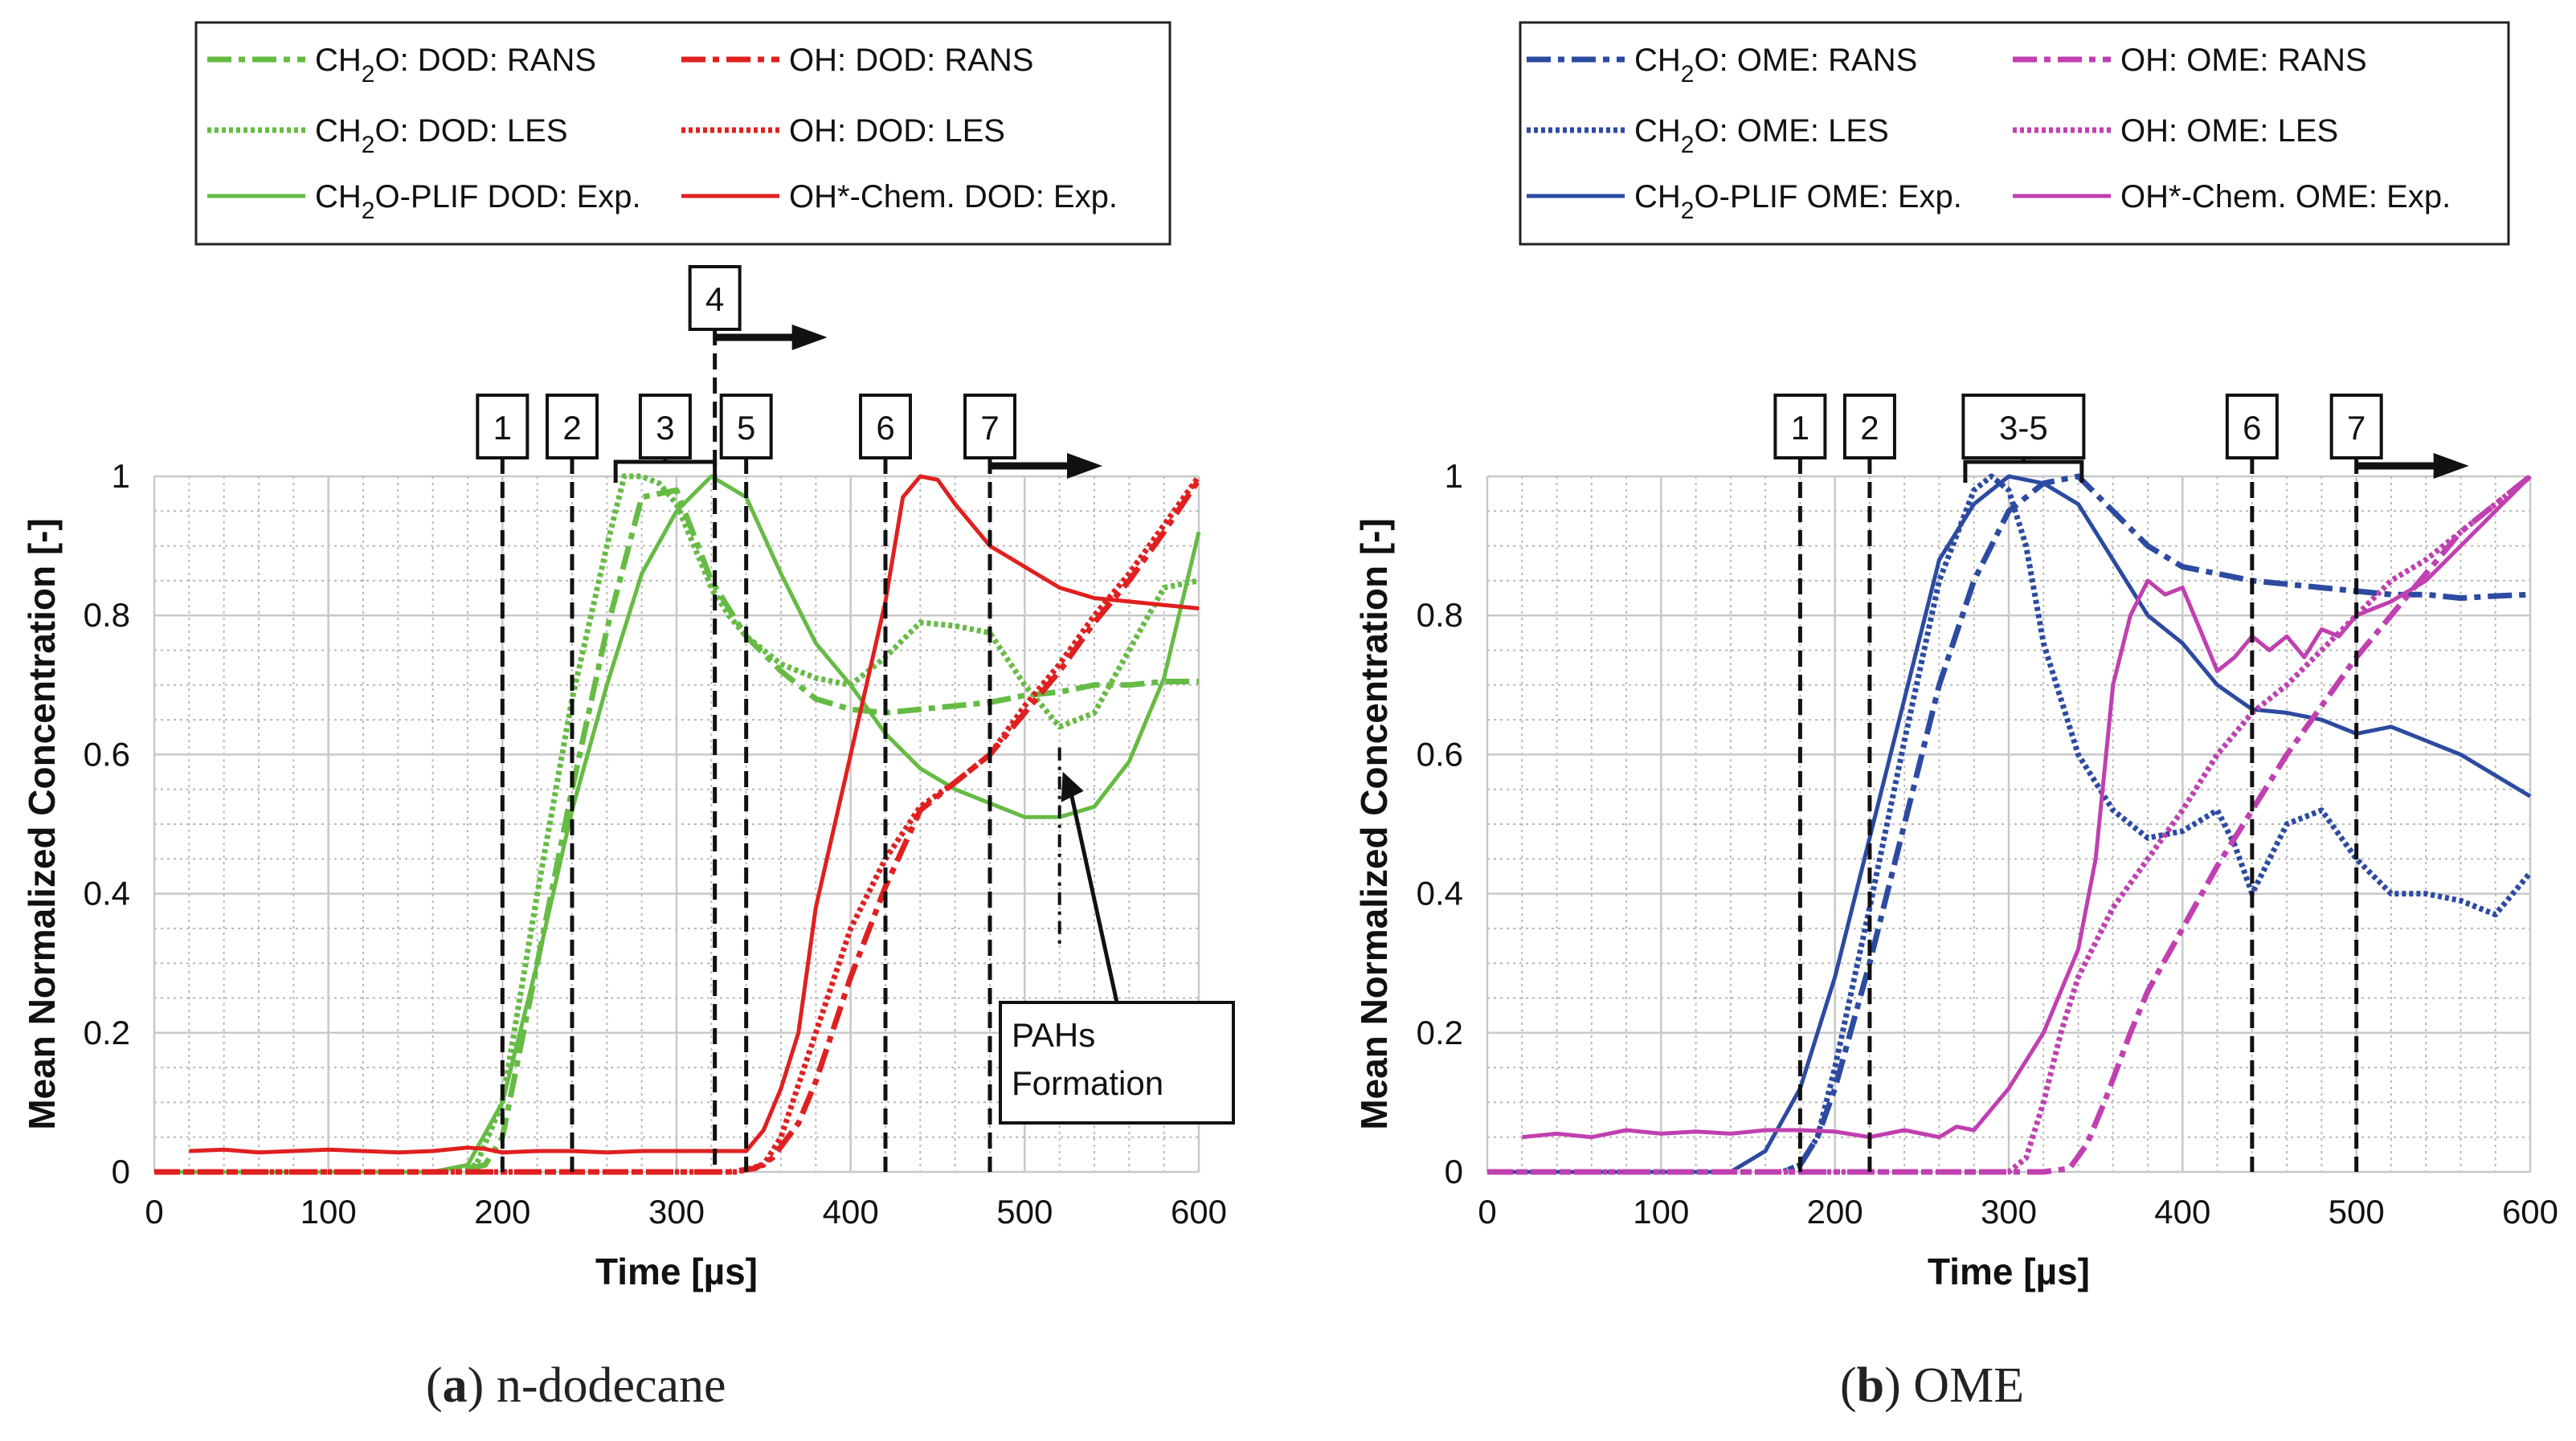  I want to click on panel-a-annotation-box, so click(1117, 1063).